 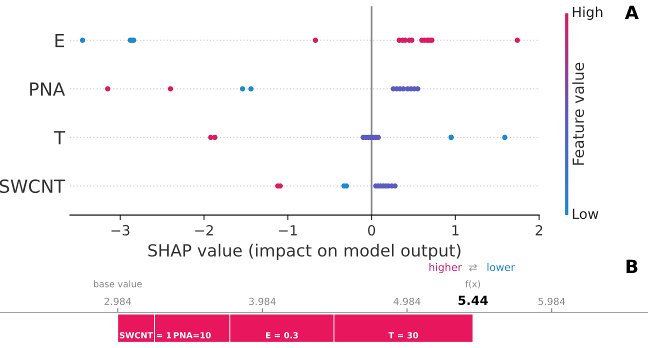 What do you see at coordinates (33, 186) in the screenshot?
I see `y-tick-label: SWCNT` at bounding box center [33, 186].